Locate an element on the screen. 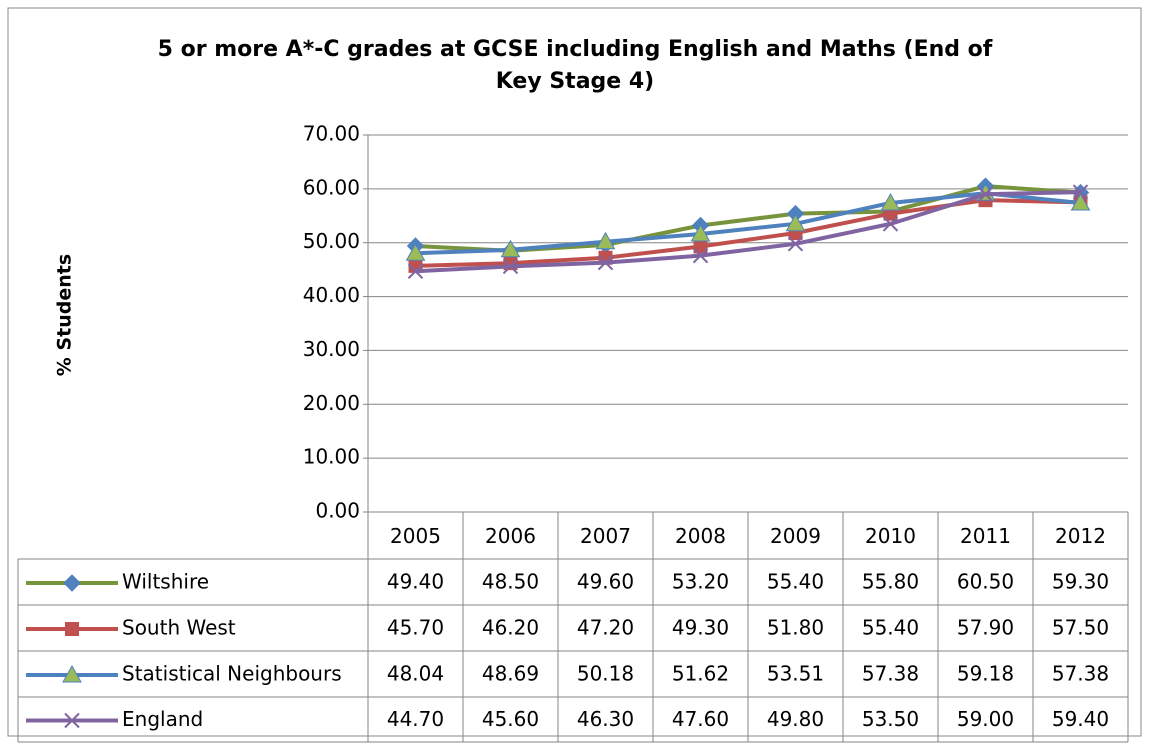 The image size is (1149, 744). y-axis-label: % Students is located at coordinates (65, 315).